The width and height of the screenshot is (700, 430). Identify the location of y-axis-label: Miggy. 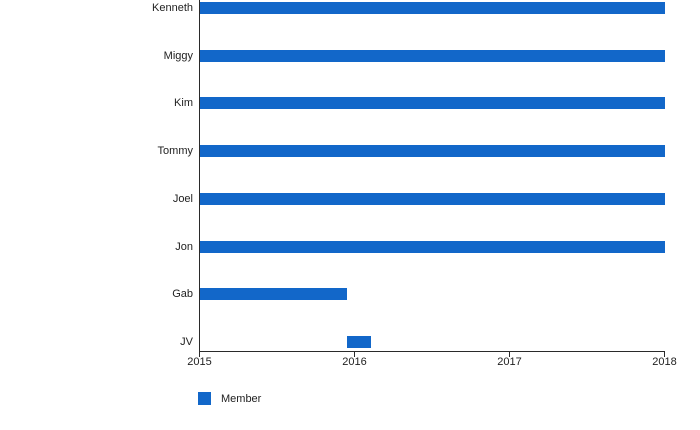
(178, 55).